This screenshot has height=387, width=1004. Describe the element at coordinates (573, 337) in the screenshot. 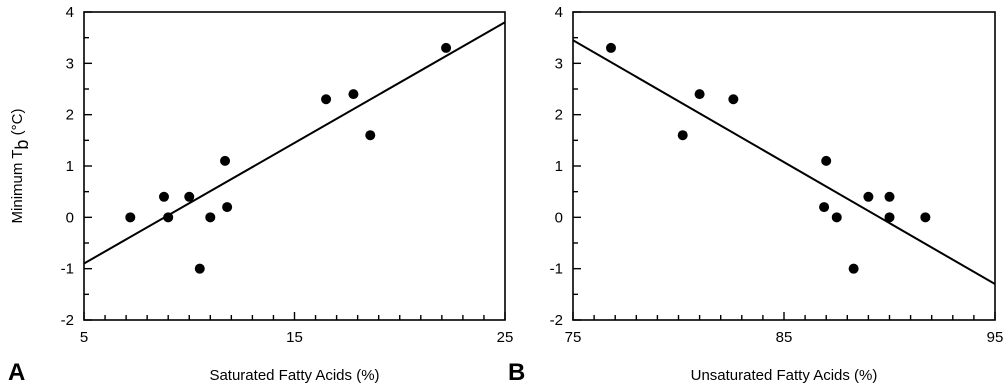

I see `x-tick-label: 75` at that location.